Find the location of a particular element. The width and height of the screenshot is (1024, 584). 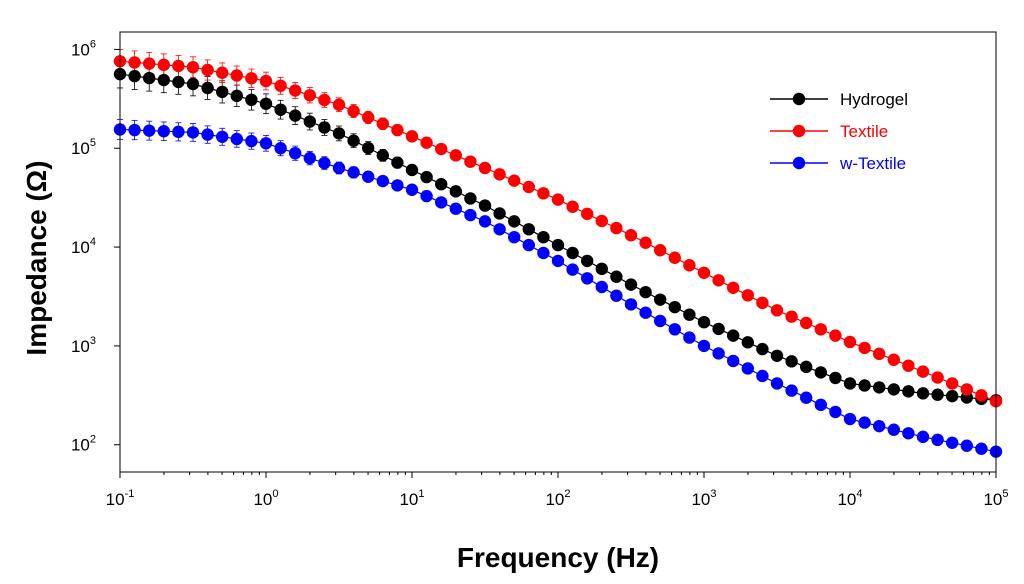

y-tick-label: 10² is located at coordinates (83, 444).